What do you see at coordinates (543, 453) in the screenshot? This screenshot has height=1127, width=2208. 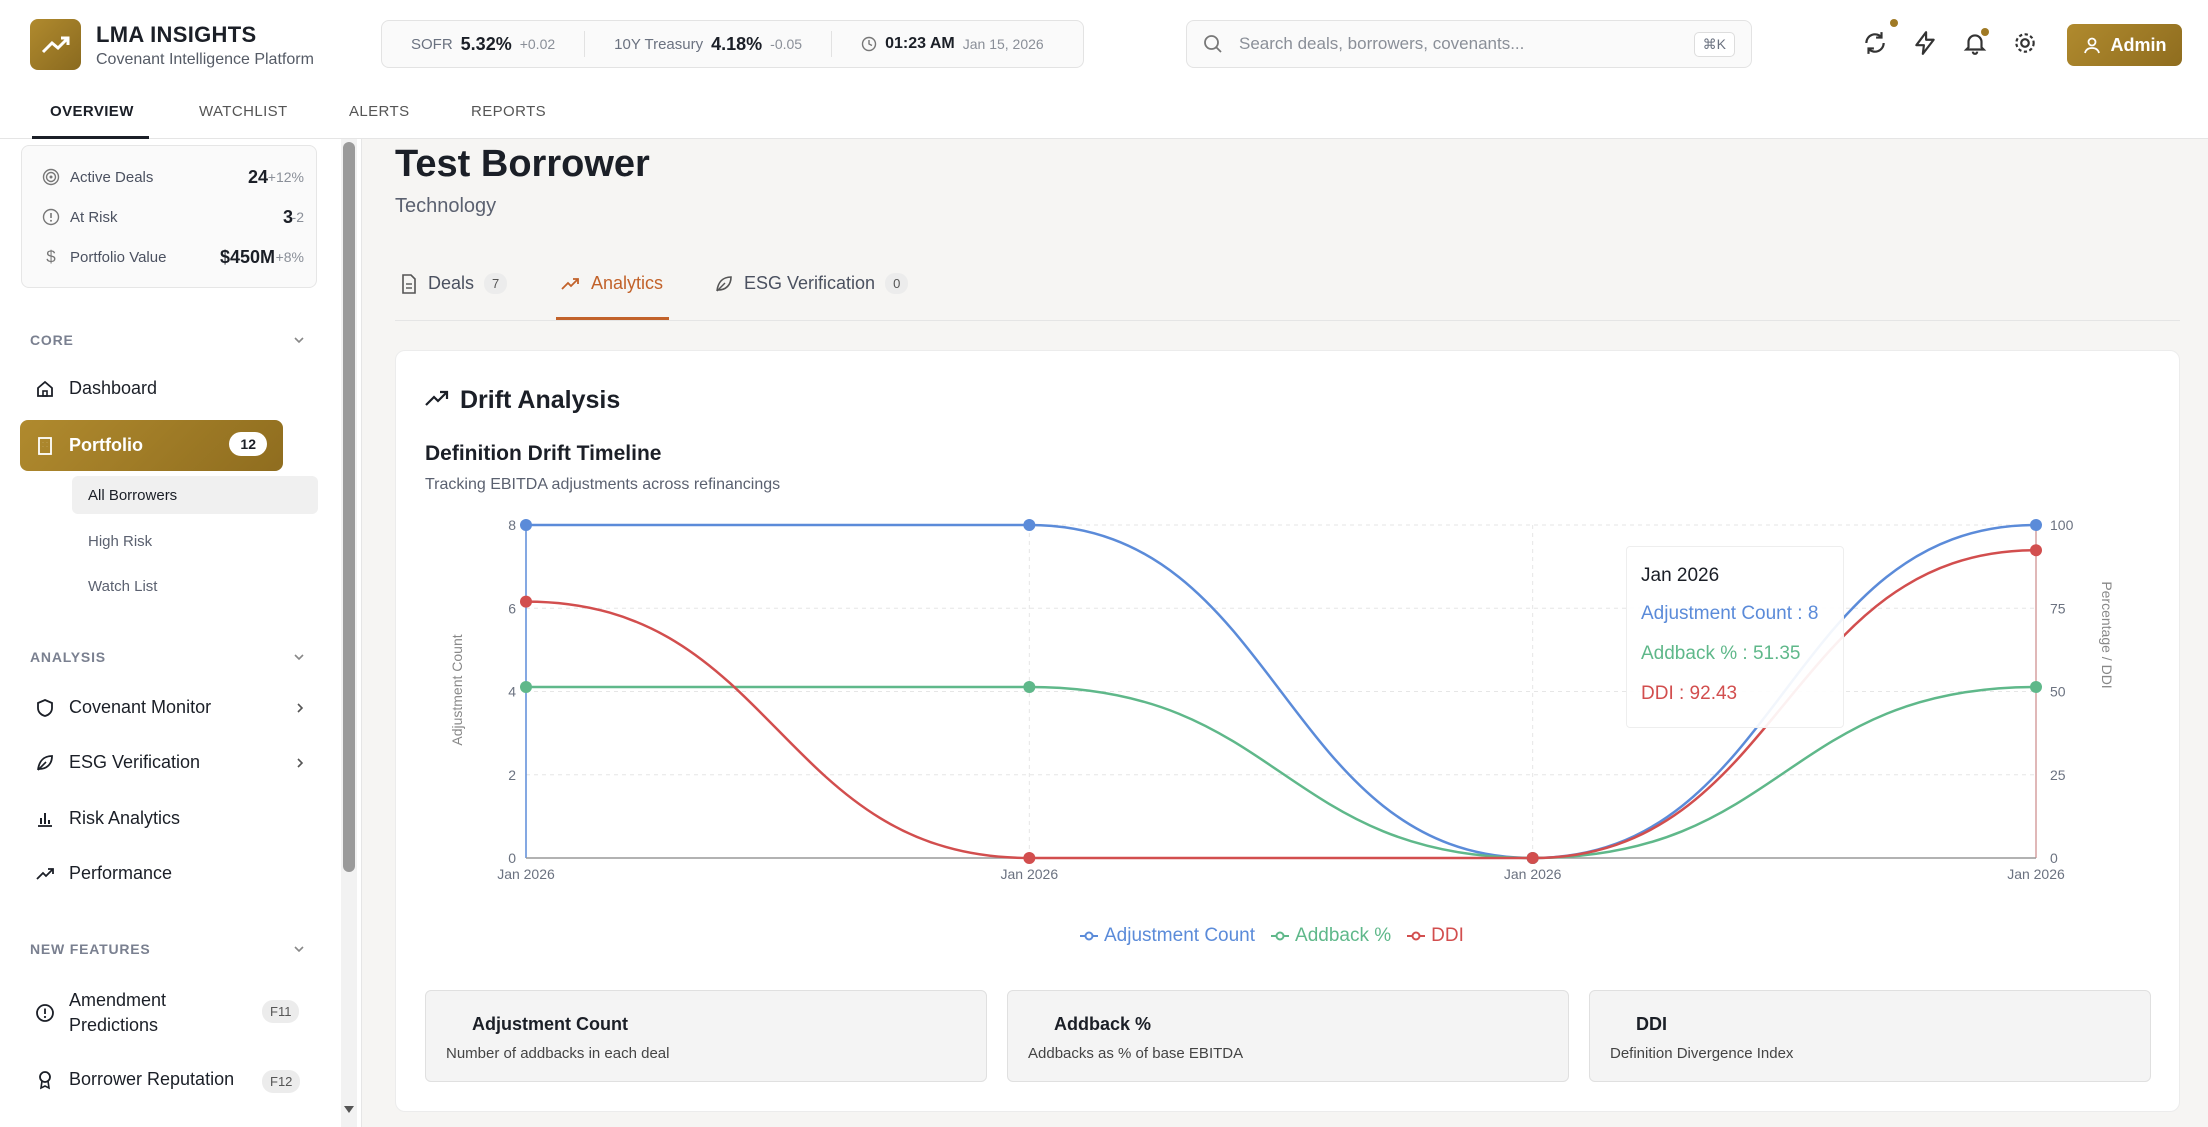 I see `chart-title: Definition Drift Timeline` at bounding box center [543, 453].